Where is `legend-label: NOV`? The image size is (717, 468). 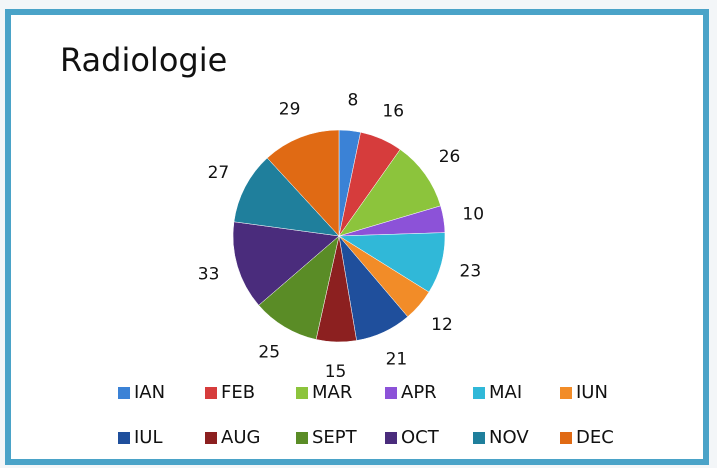
legend-label: NOV is located at coordinates (509, 437).